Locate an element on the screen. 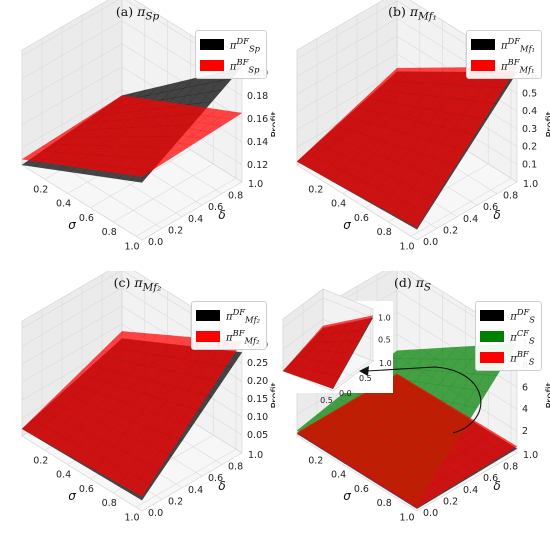 The width and height of the screenshot is (550, 543). z-tick-label: 0.5 is located at coordinates (529, 94).